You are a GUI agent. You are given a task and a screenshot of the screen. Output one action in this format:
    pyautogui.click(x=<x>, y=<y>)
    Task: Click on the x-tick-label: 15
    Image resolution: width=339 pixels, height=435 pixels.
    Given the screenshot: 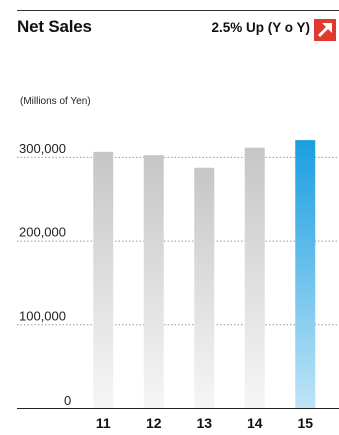 What is the action you would take?
    pyautogui.click(x=305, y=423)
    